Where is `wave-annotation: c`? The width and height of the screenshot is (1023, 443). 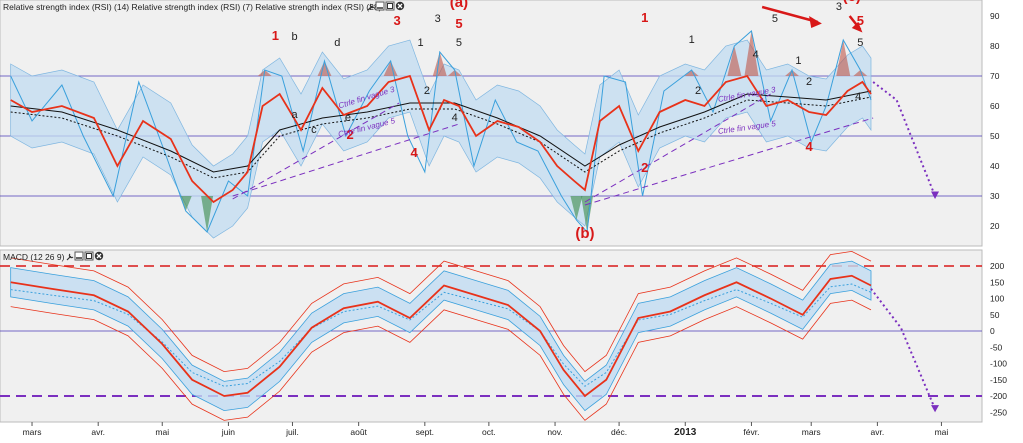
wave-annotation: c is located at coordinates (314, 130).